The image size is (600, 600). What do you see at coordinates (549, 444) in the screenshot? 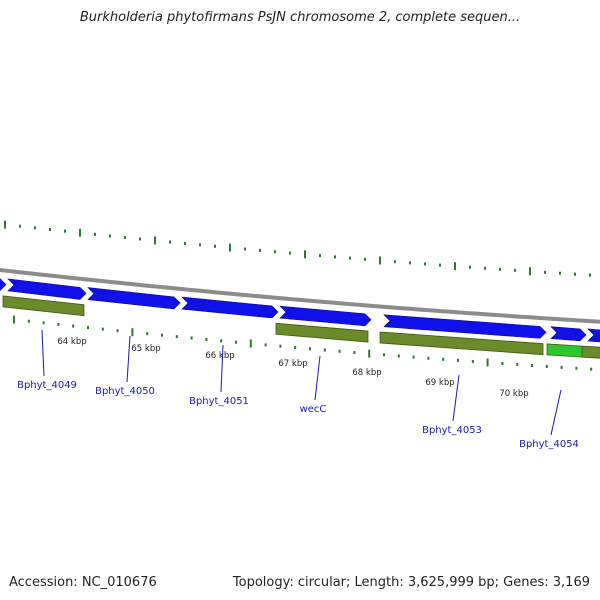
I see `gene-label: Bphyt_4054` at bounding box center [549, 444].